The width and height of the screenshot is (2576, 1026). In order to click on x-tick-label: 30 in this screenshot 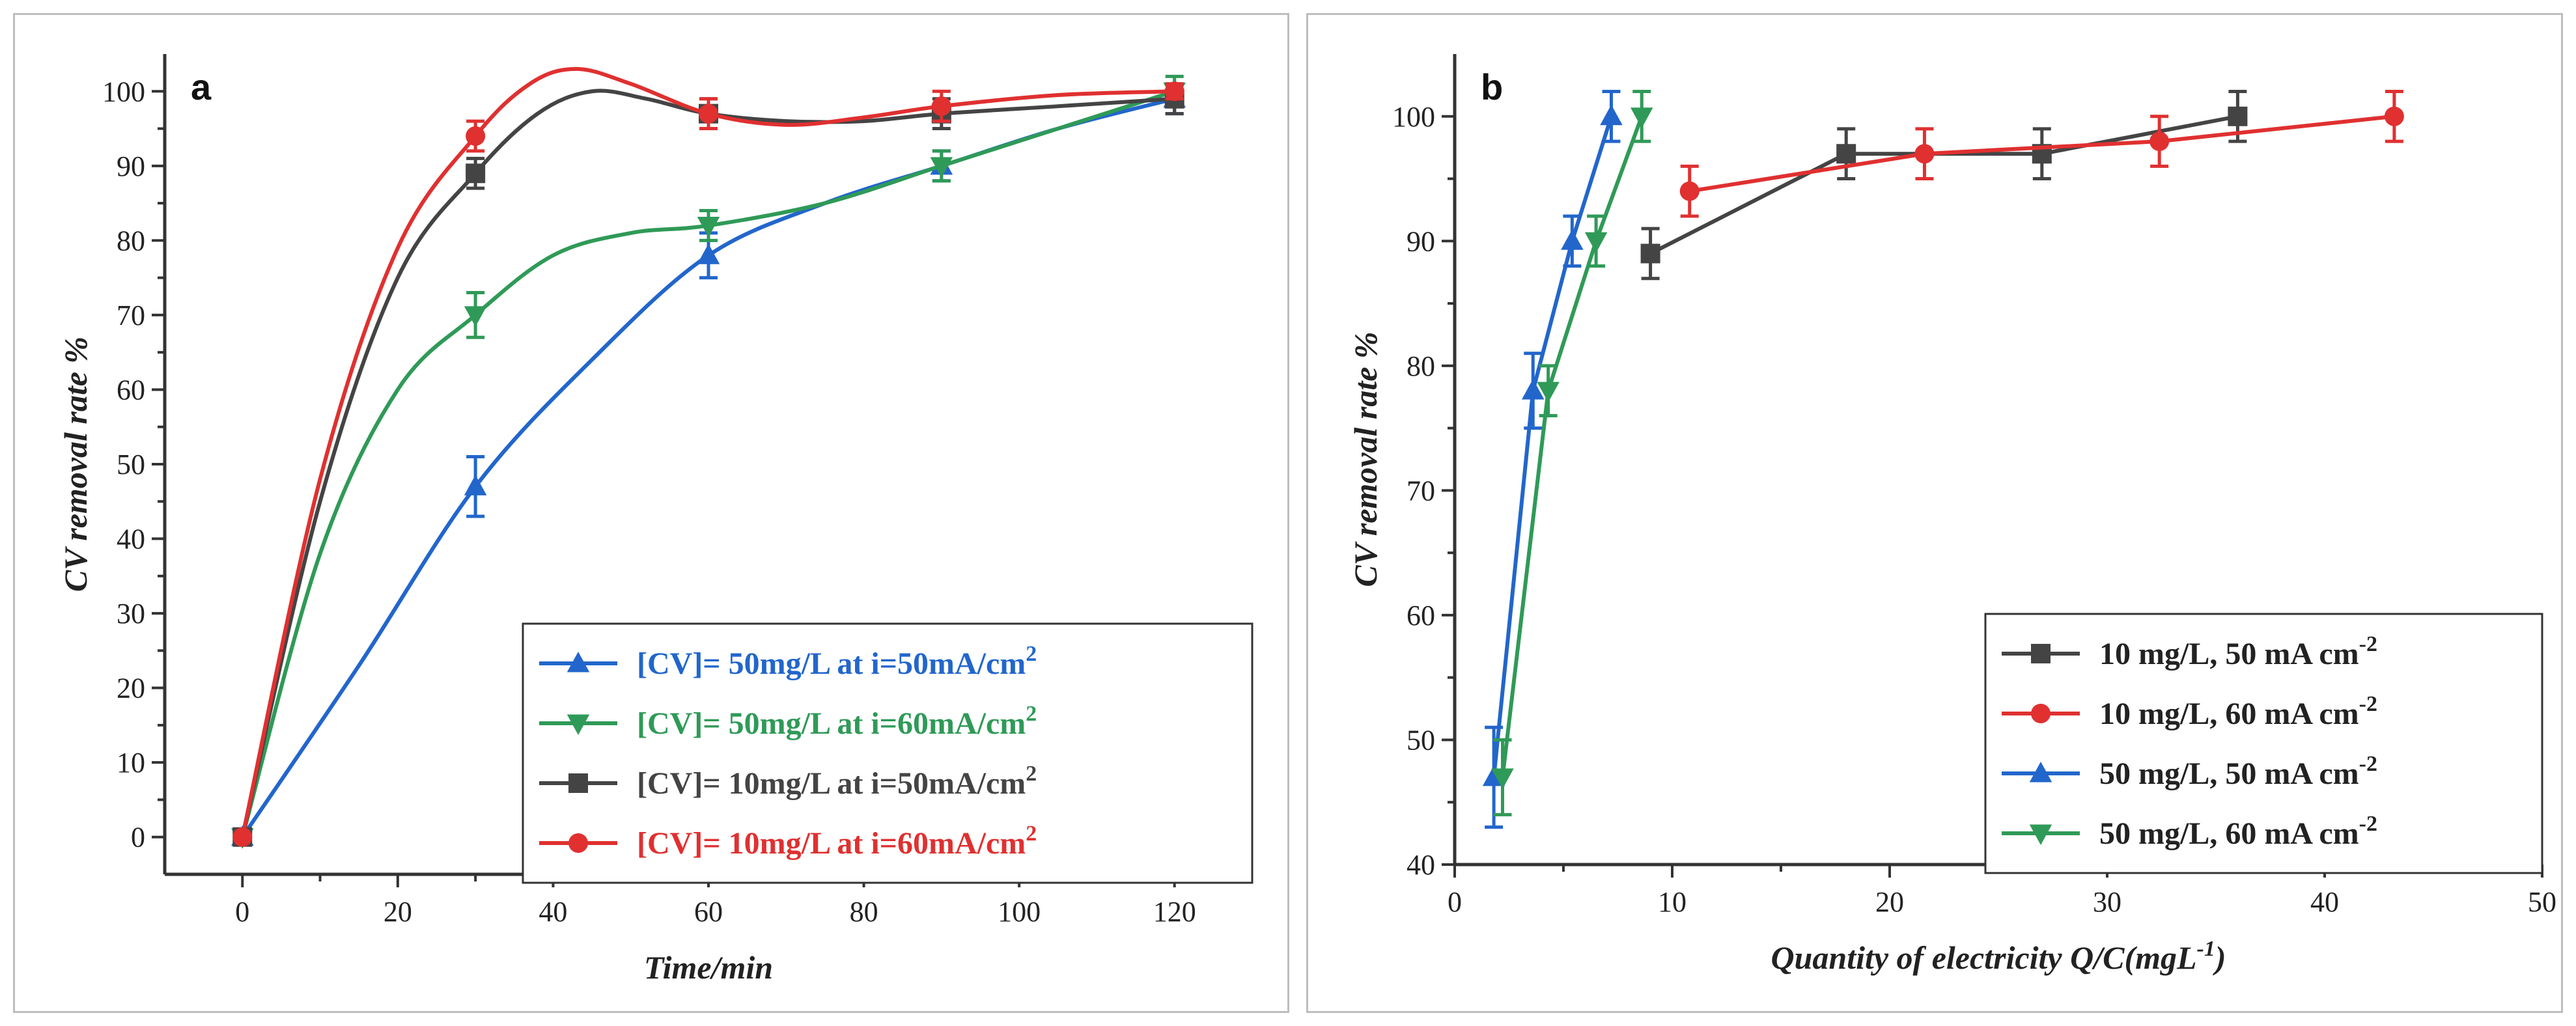, I will do `click(2107, 902)`.